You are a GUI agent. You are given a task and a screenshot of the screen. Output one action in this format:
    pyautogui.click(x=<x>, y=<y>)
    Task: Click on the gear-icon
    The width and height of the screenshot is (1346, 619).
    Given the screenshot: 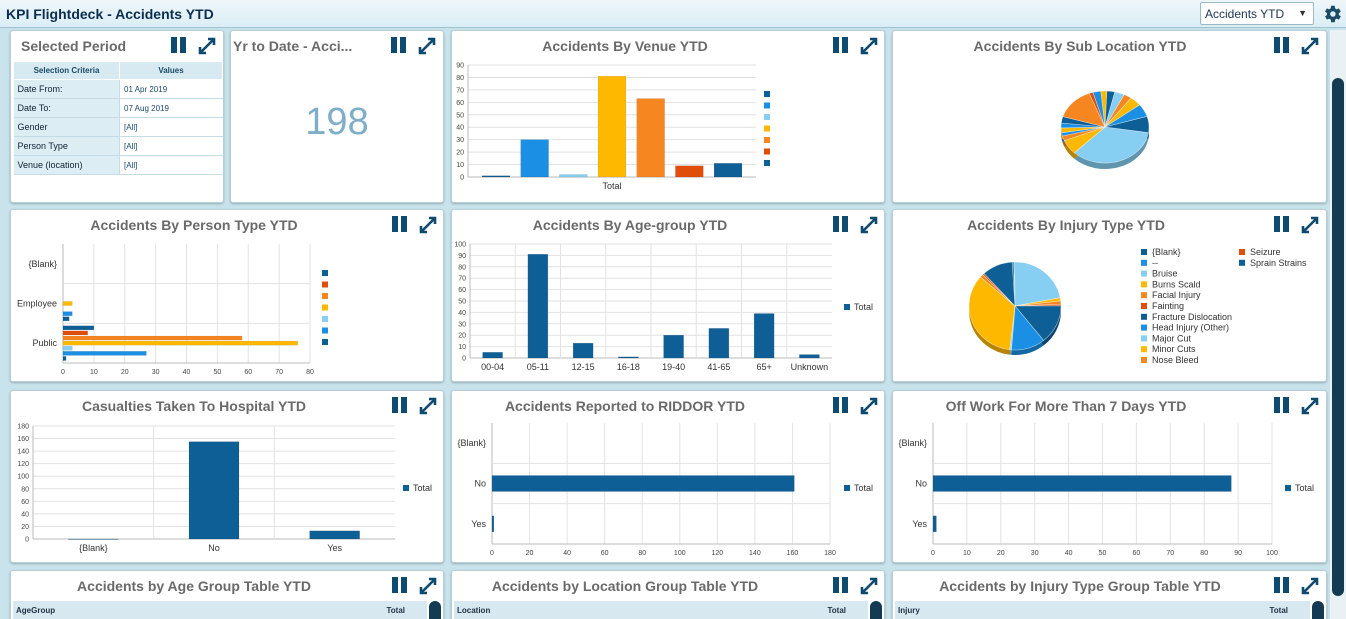 What is the action you would take?
    pyautogui.click(x=1332, y=14)
    